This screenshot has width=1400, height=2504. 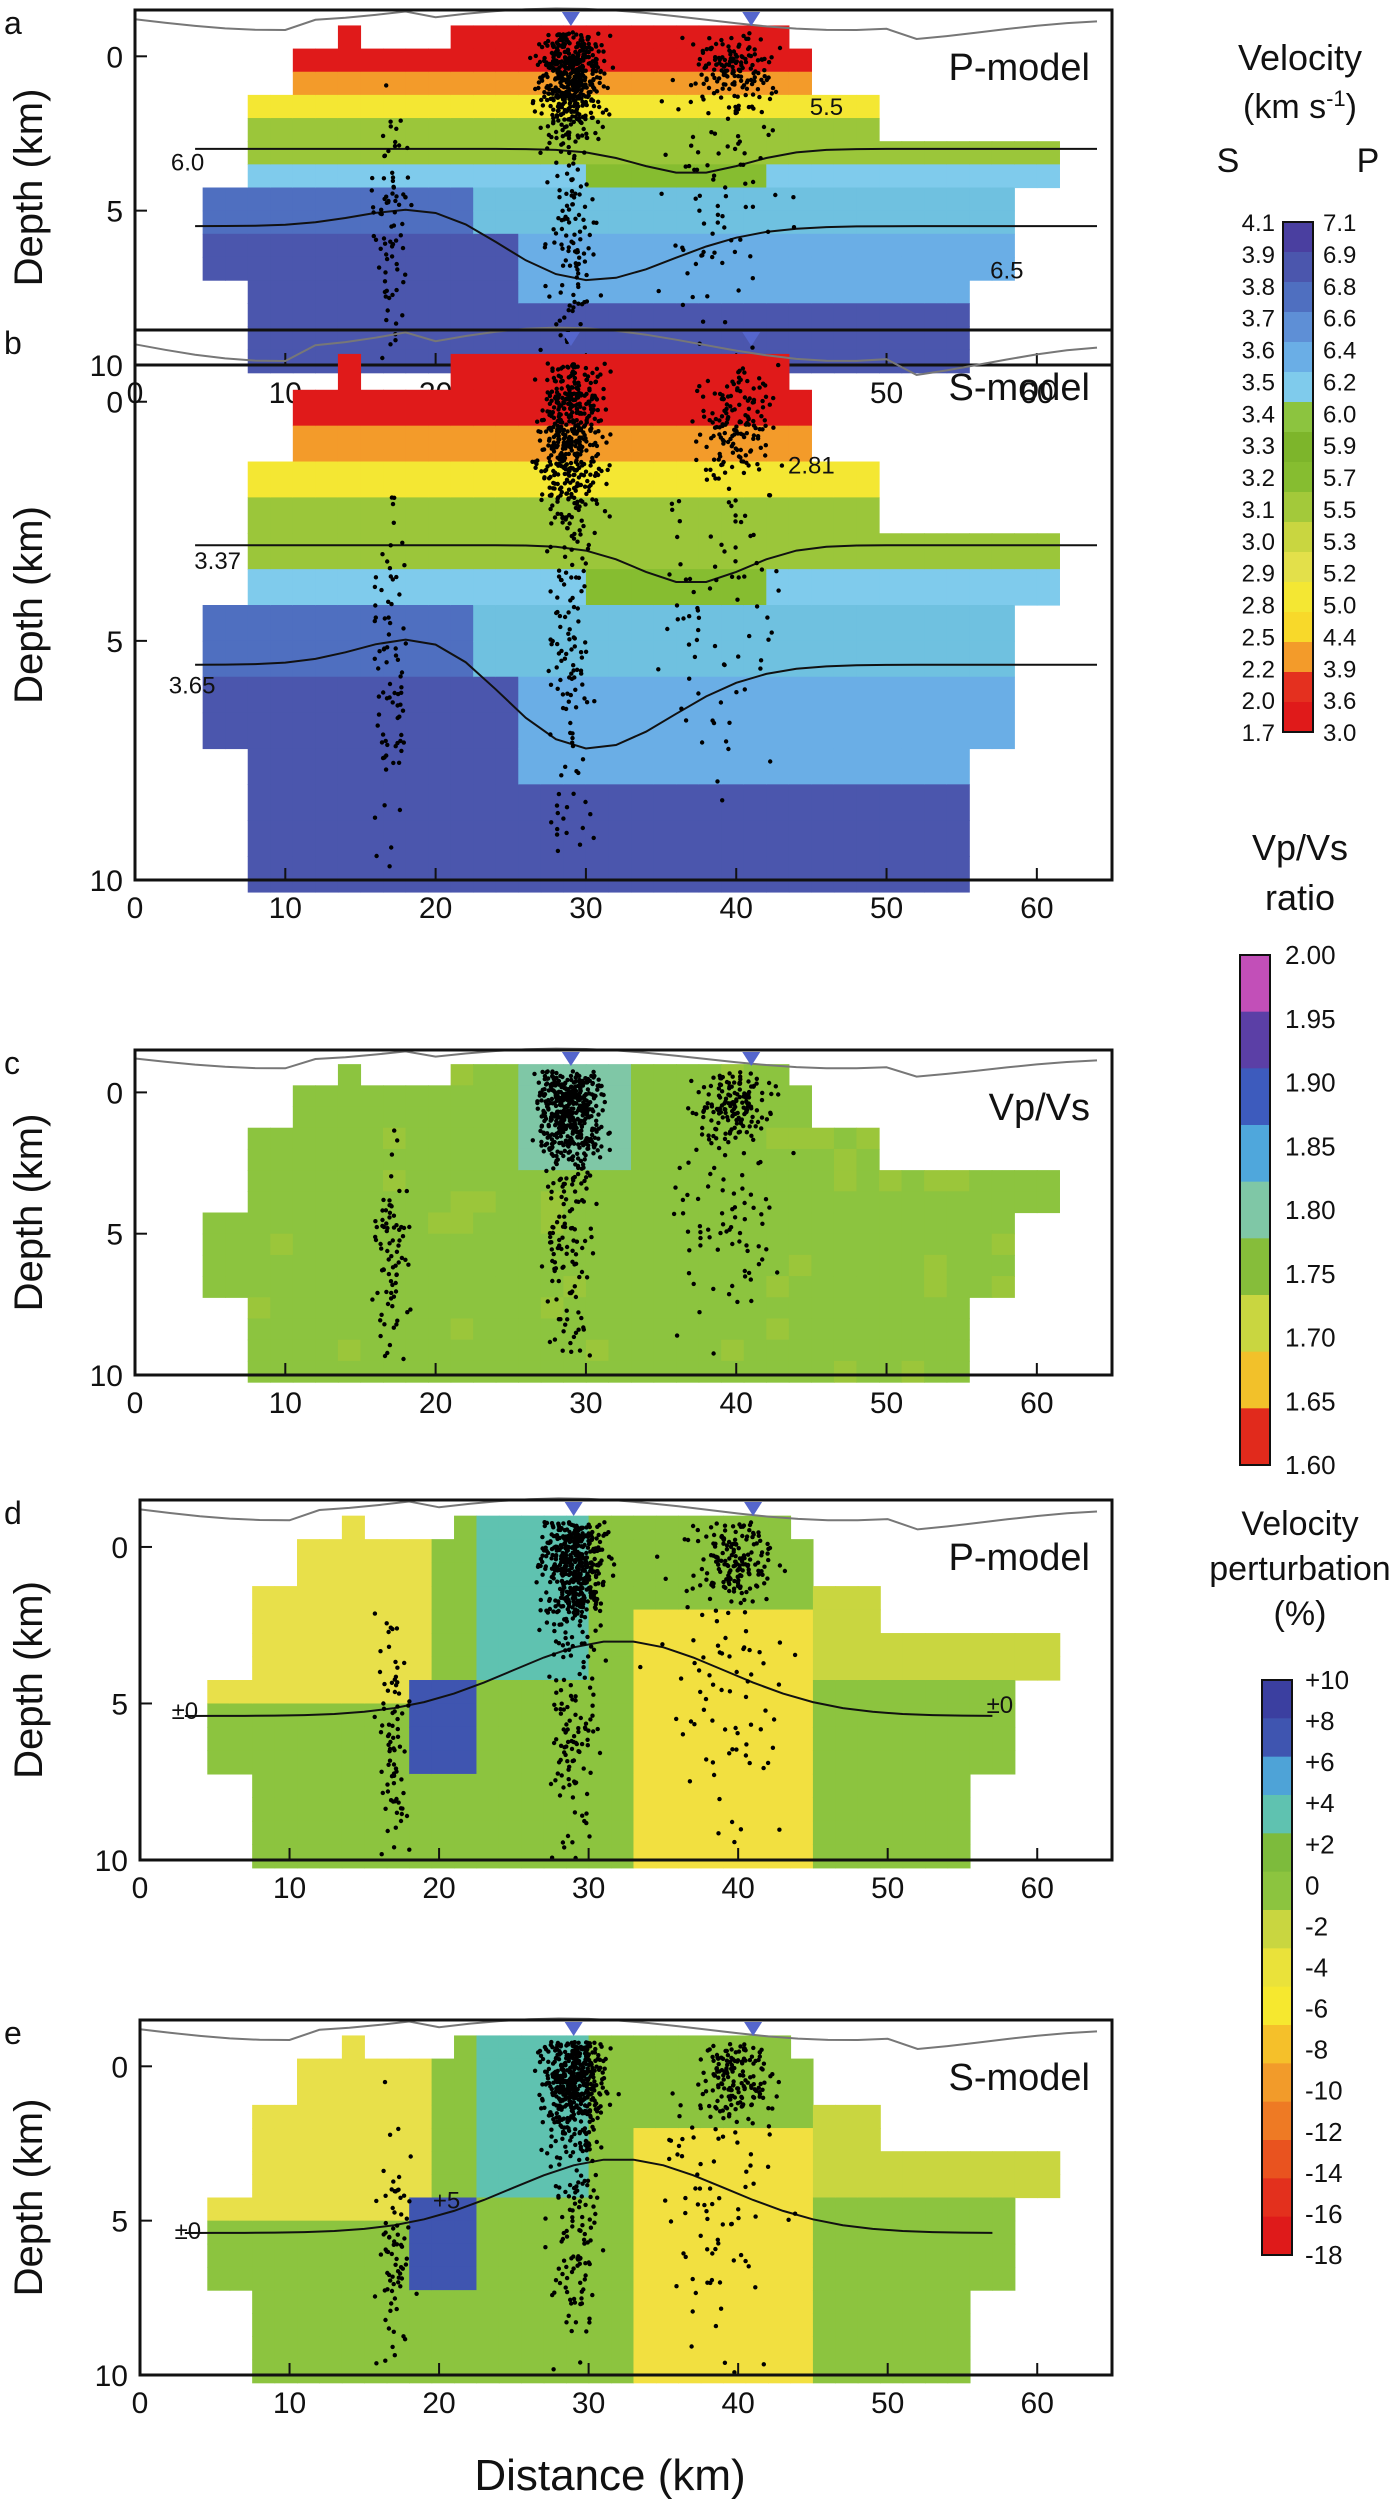 I want to click on contour-label: 6.0, so click(x=187, y=163).